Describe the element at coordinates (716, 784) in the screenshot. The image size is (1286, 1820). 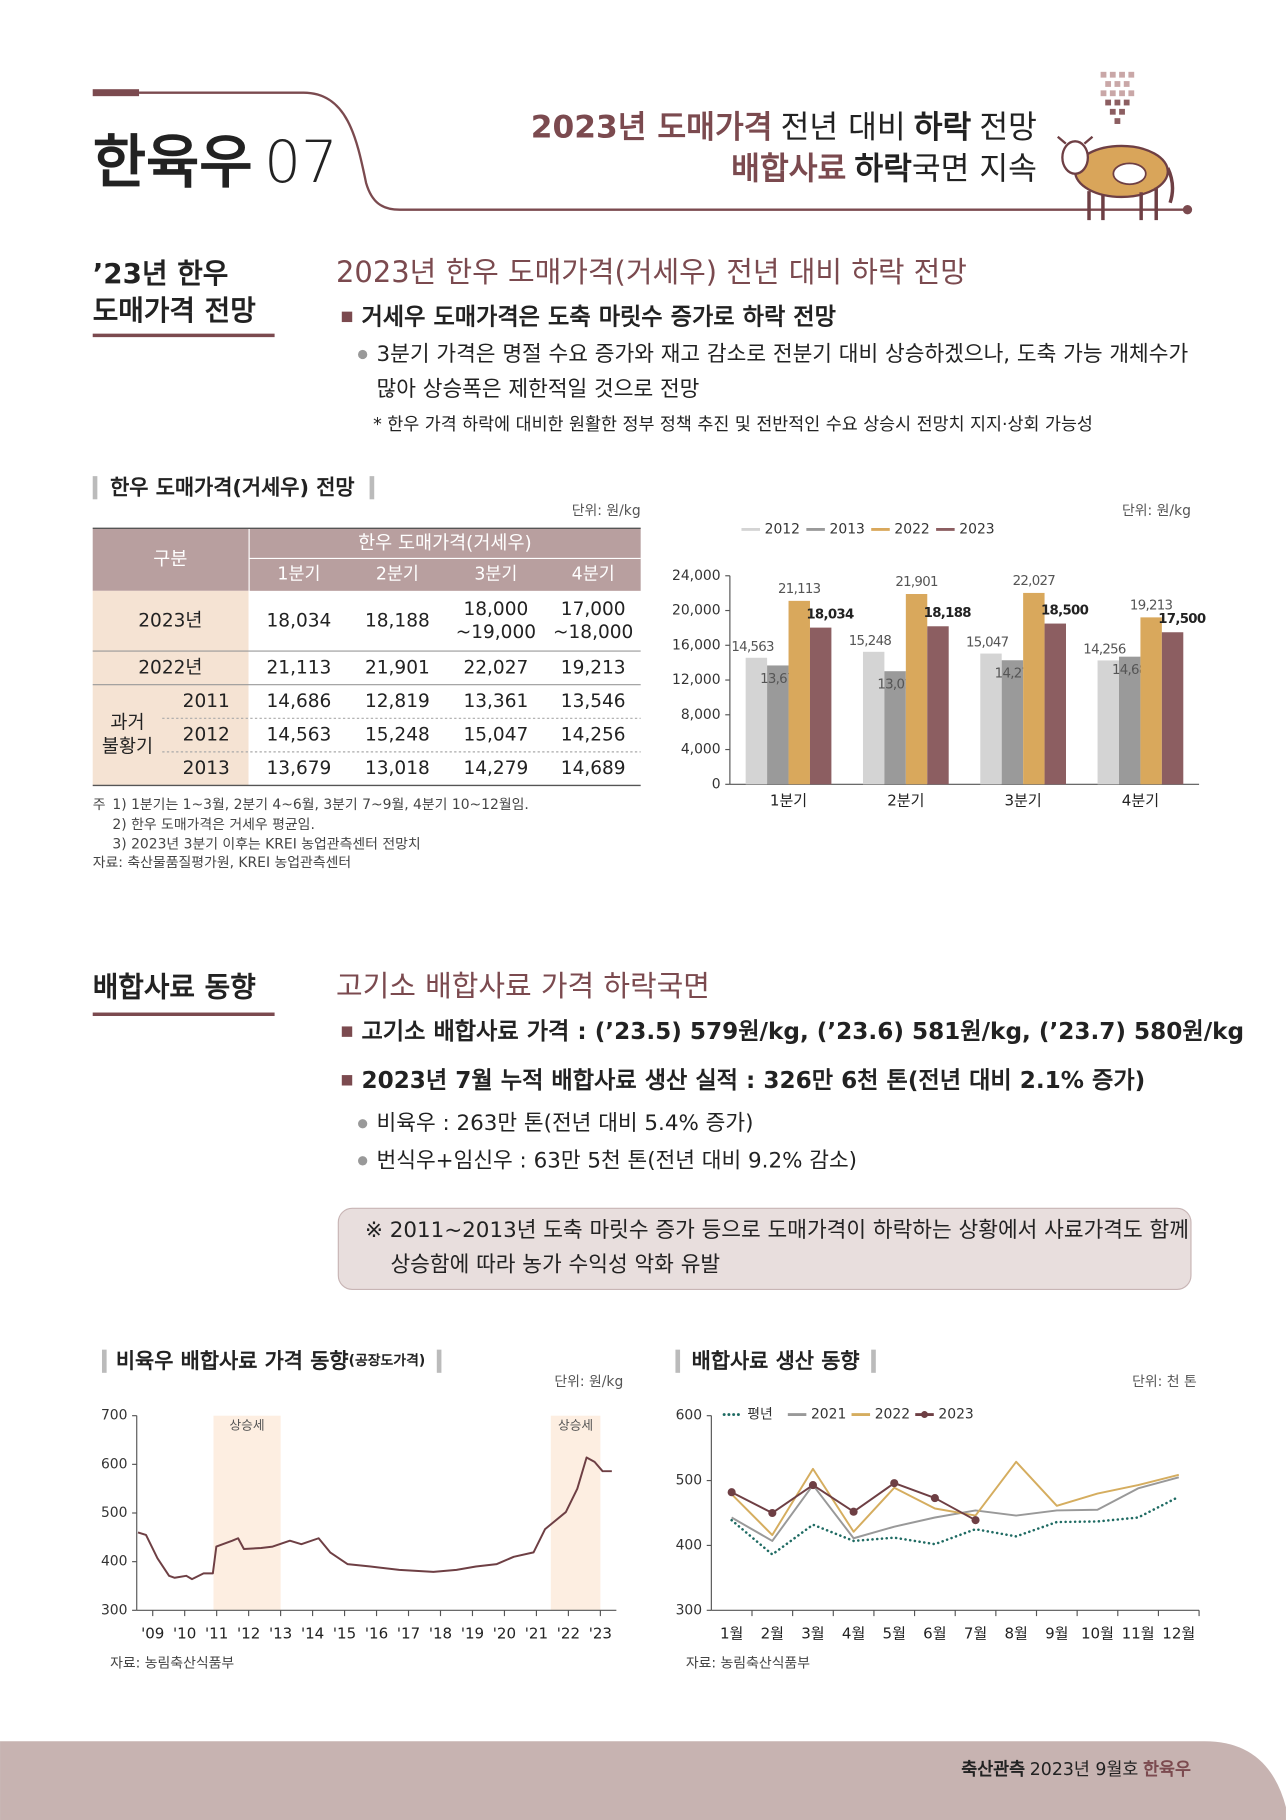
I see `y-tick-label: 0` at that location.